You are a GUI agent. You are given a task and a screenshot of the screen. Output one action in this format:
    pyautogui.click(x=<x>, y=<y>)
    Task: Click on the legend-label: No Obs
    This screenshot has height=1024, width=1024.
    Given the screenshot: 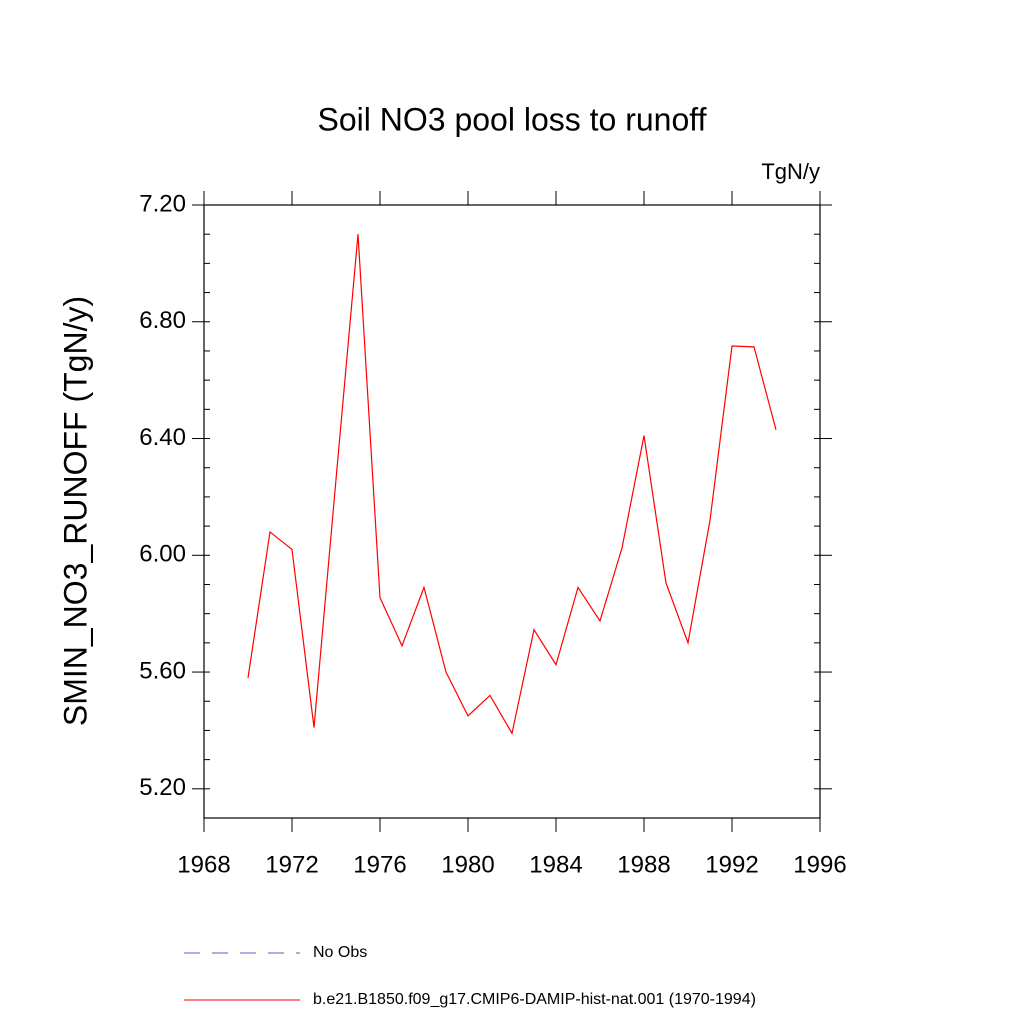 What is the action you would take?
    pyautogui.click(x=340, y=952)
    